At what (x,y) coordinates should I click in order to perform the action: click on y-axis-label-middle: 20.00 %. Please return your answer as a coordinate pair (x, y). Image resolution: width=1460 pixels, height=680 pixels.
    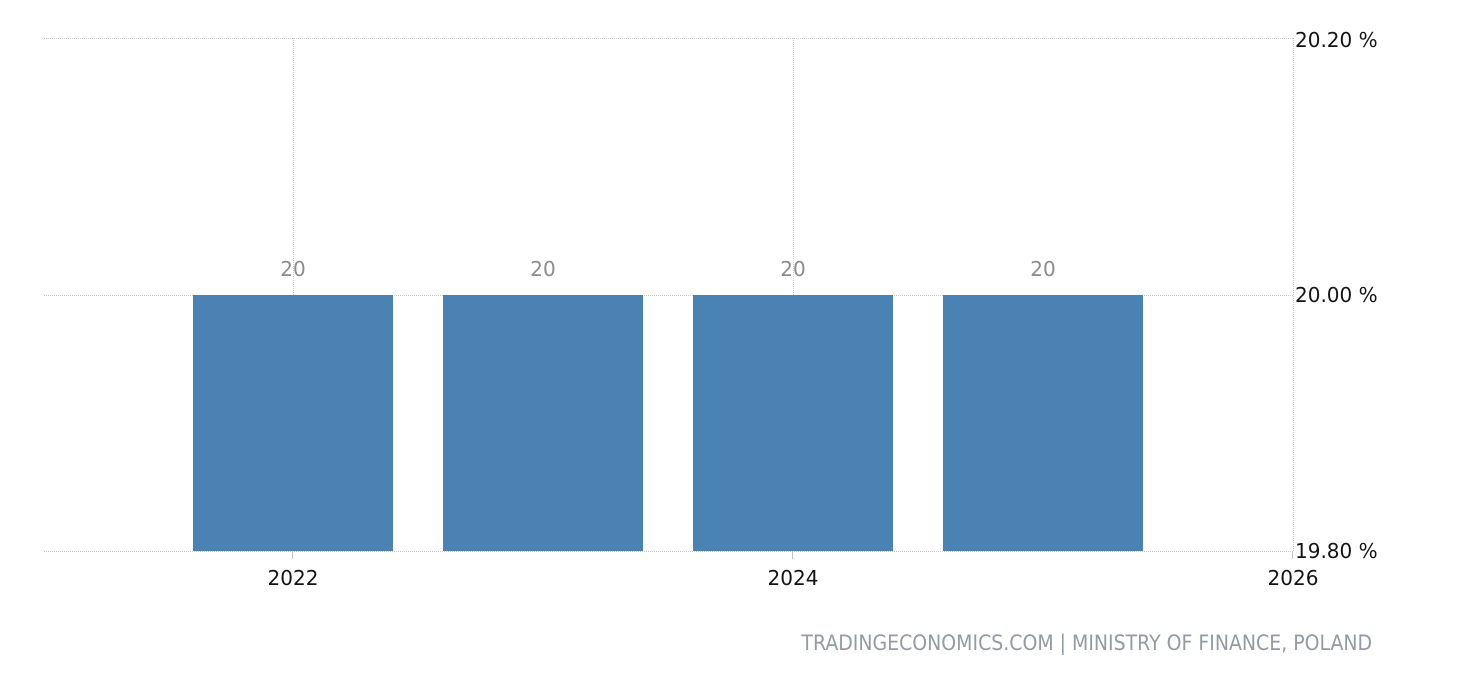
    Looking at the image, I should click on (1336, 295).